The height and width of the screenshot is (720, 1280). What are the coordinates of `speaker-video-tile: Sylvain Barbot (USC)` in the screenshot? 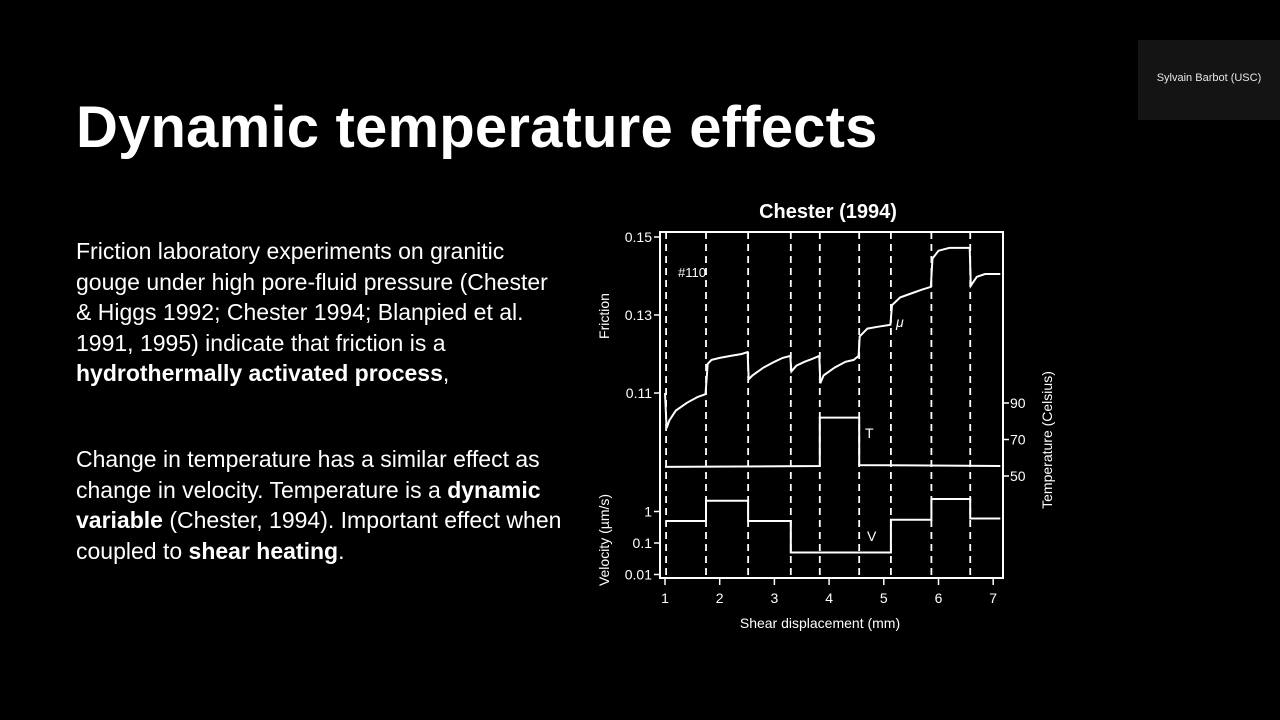 It's located at (1209, 80).